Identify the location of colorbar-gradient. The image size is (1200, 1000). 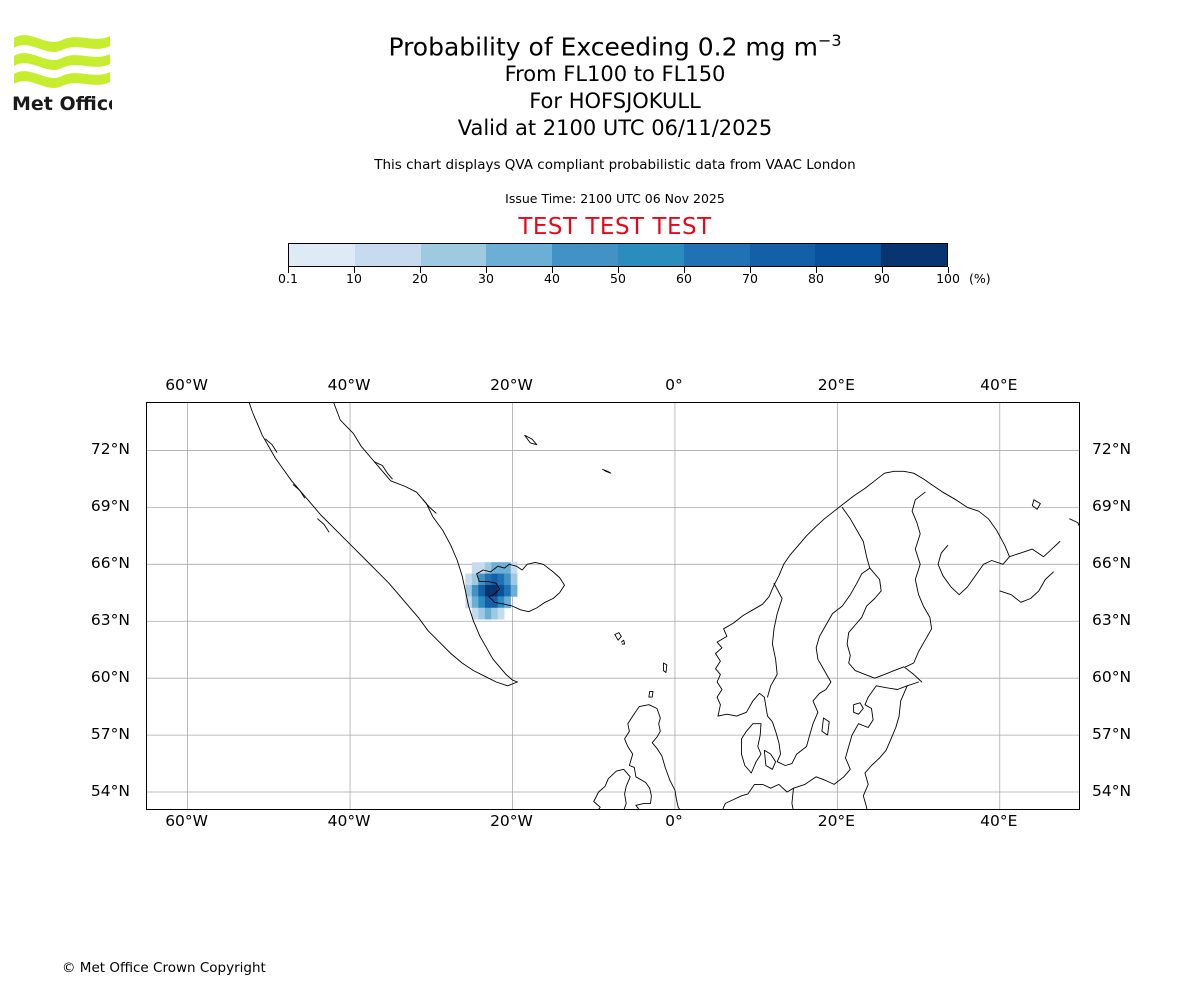
(618, 255).